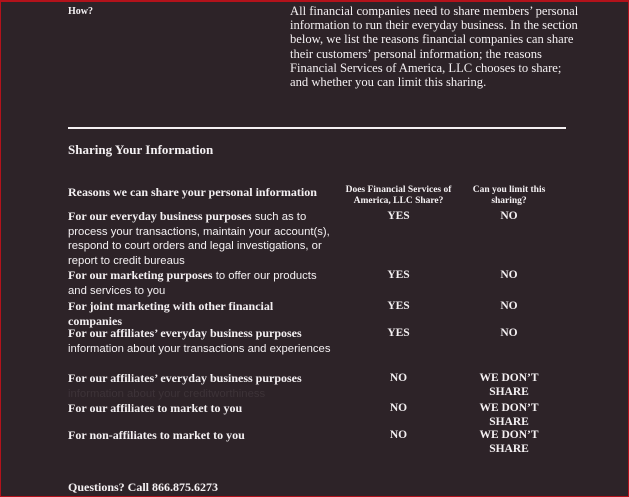  I want to click on reason-bold: For our everyday business purposes, so click(160, 216).